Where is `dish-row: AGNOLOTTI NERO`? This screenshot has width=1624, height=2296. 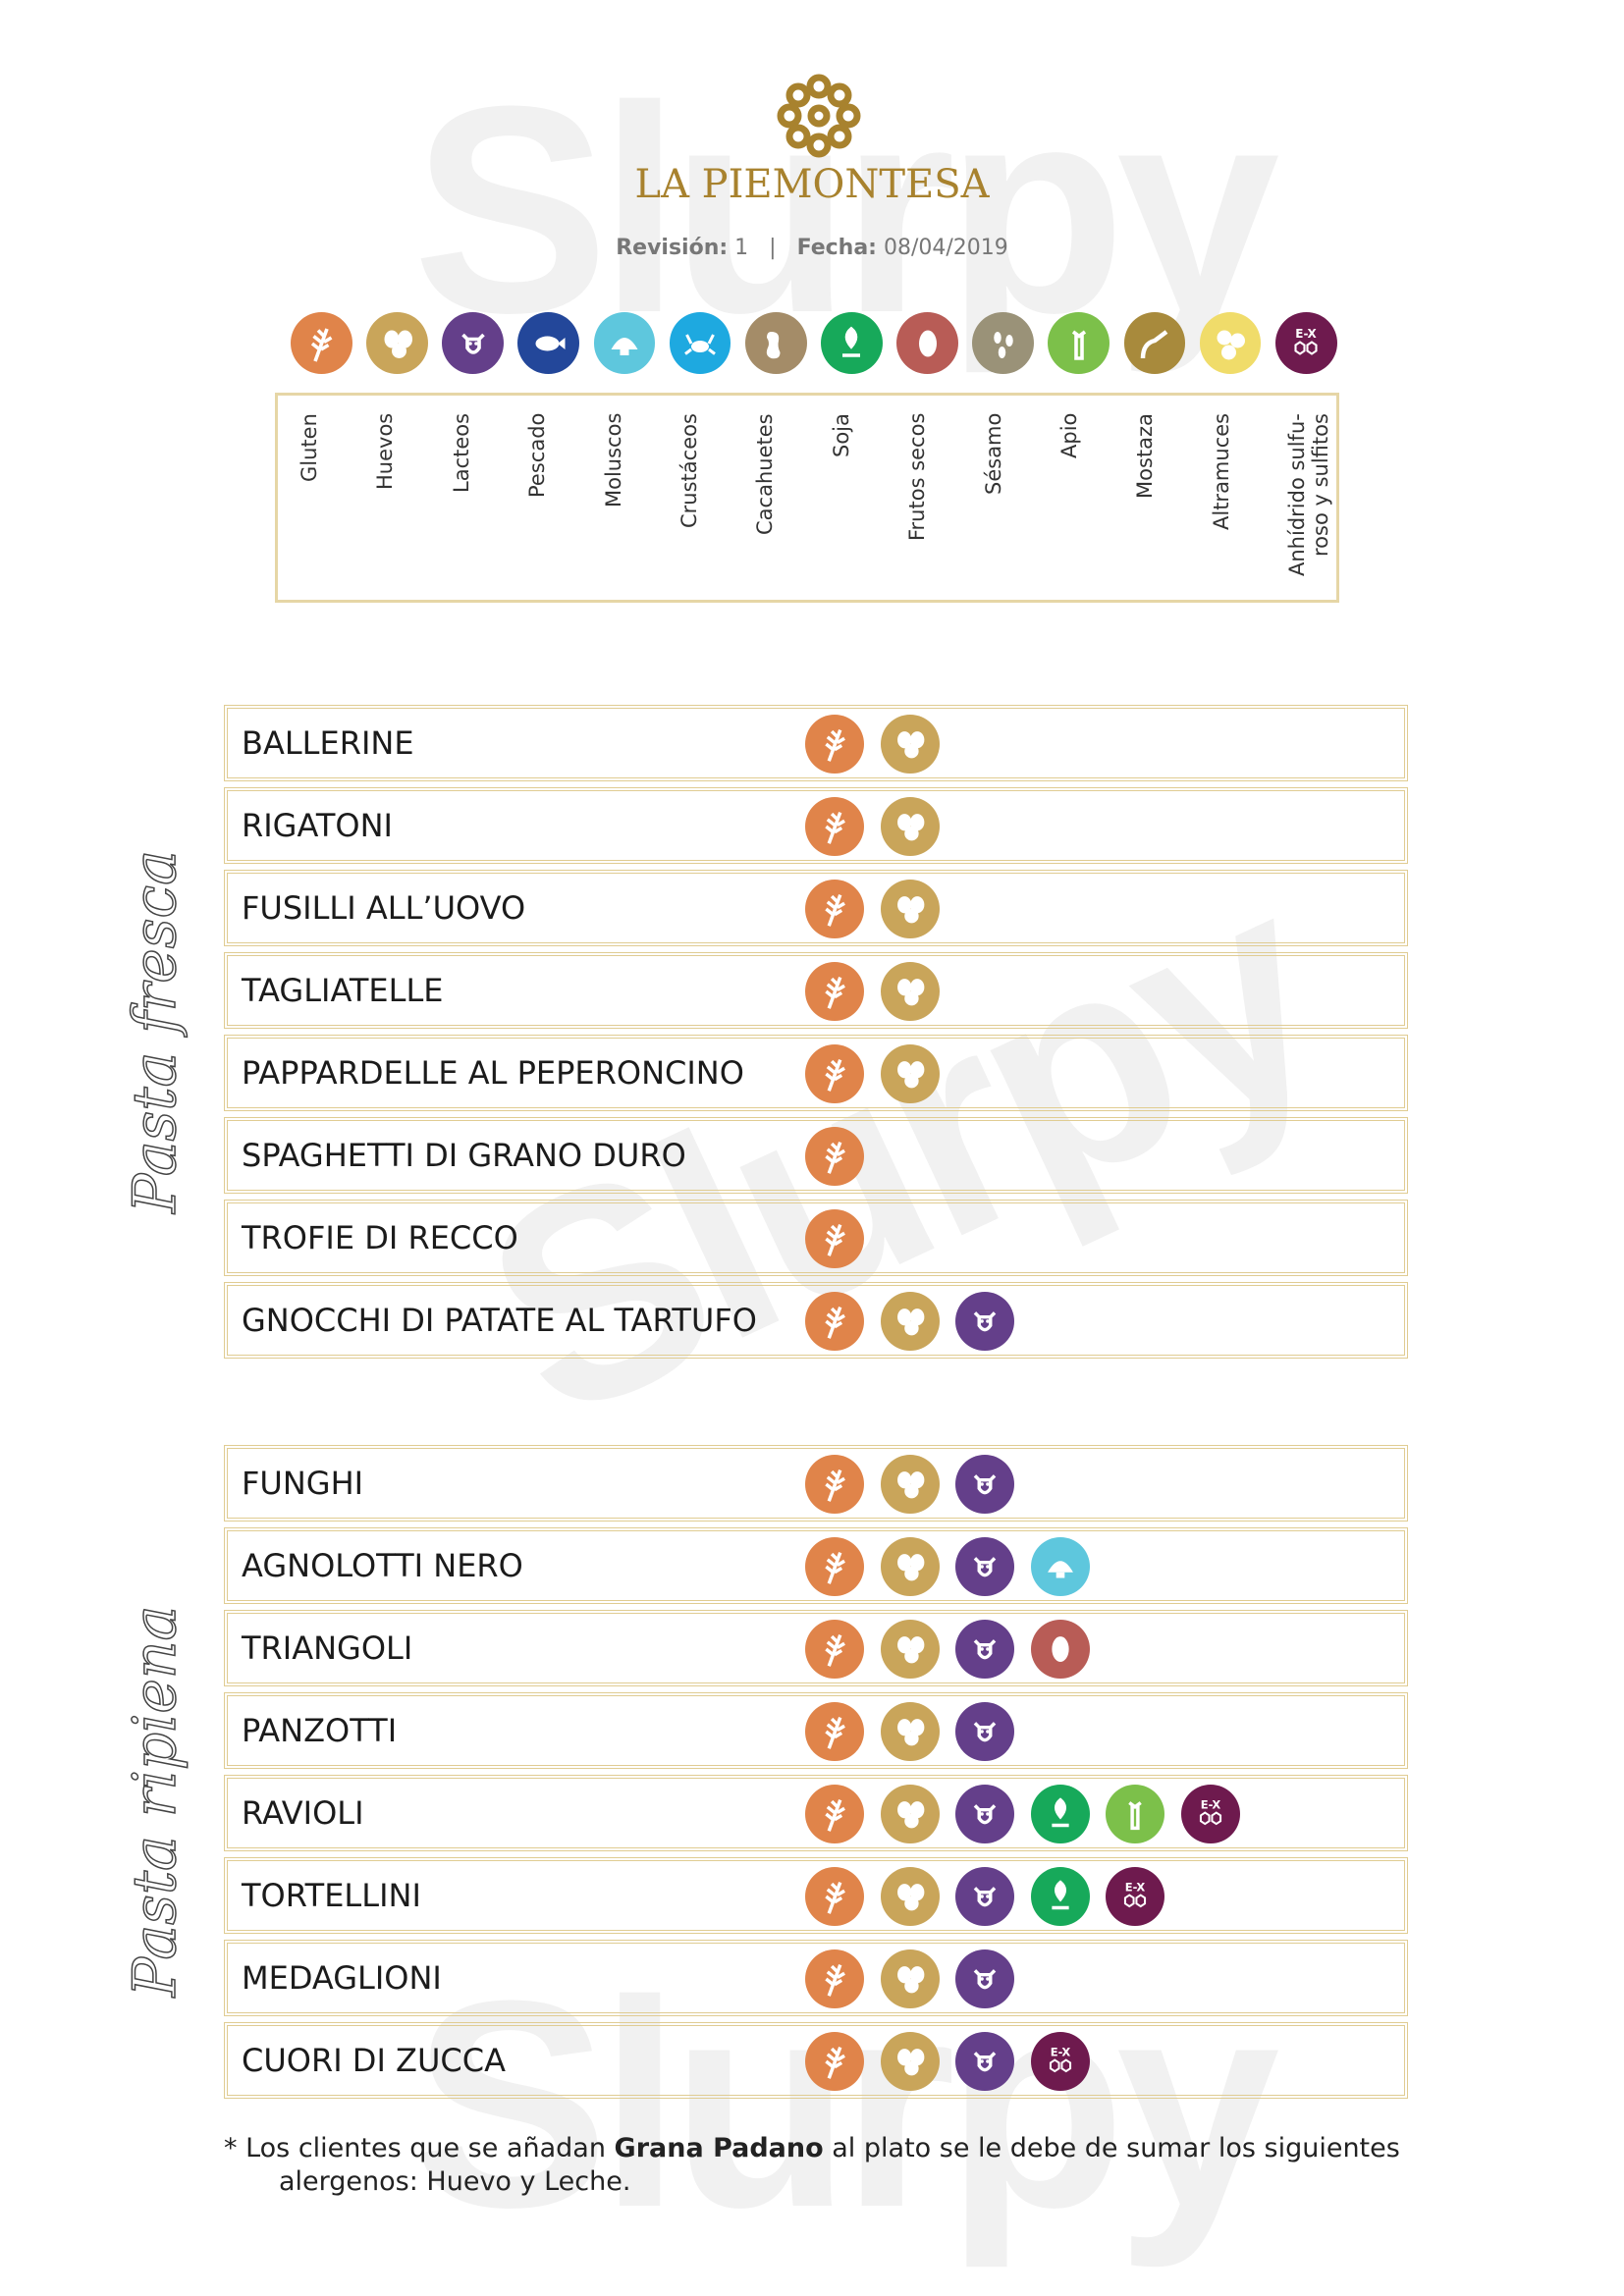
dish-row: AGNOLOTTI NERO is located at coordinates (816, 1566).